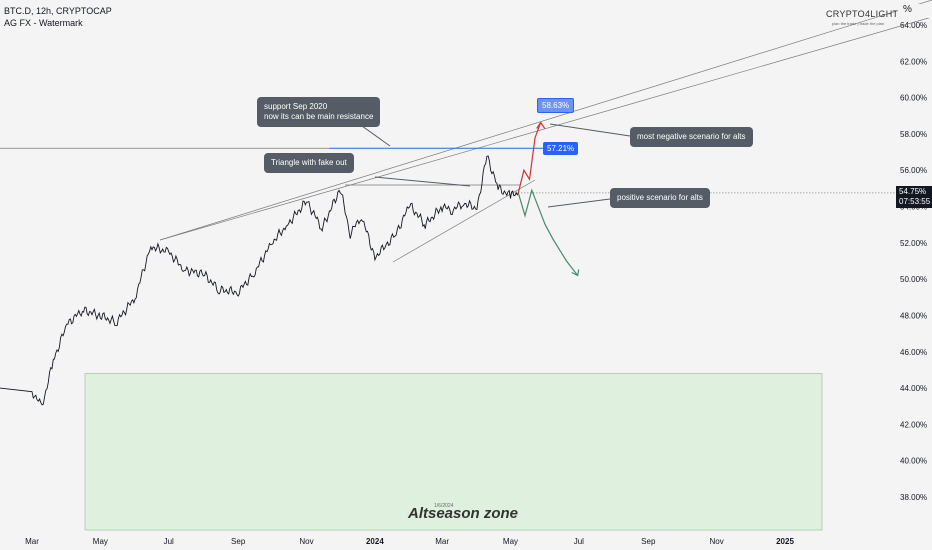 This screenshot has height=550, width=932. I want to click on brand-name: CRYPTO4LIGHT, so click(862, 14).